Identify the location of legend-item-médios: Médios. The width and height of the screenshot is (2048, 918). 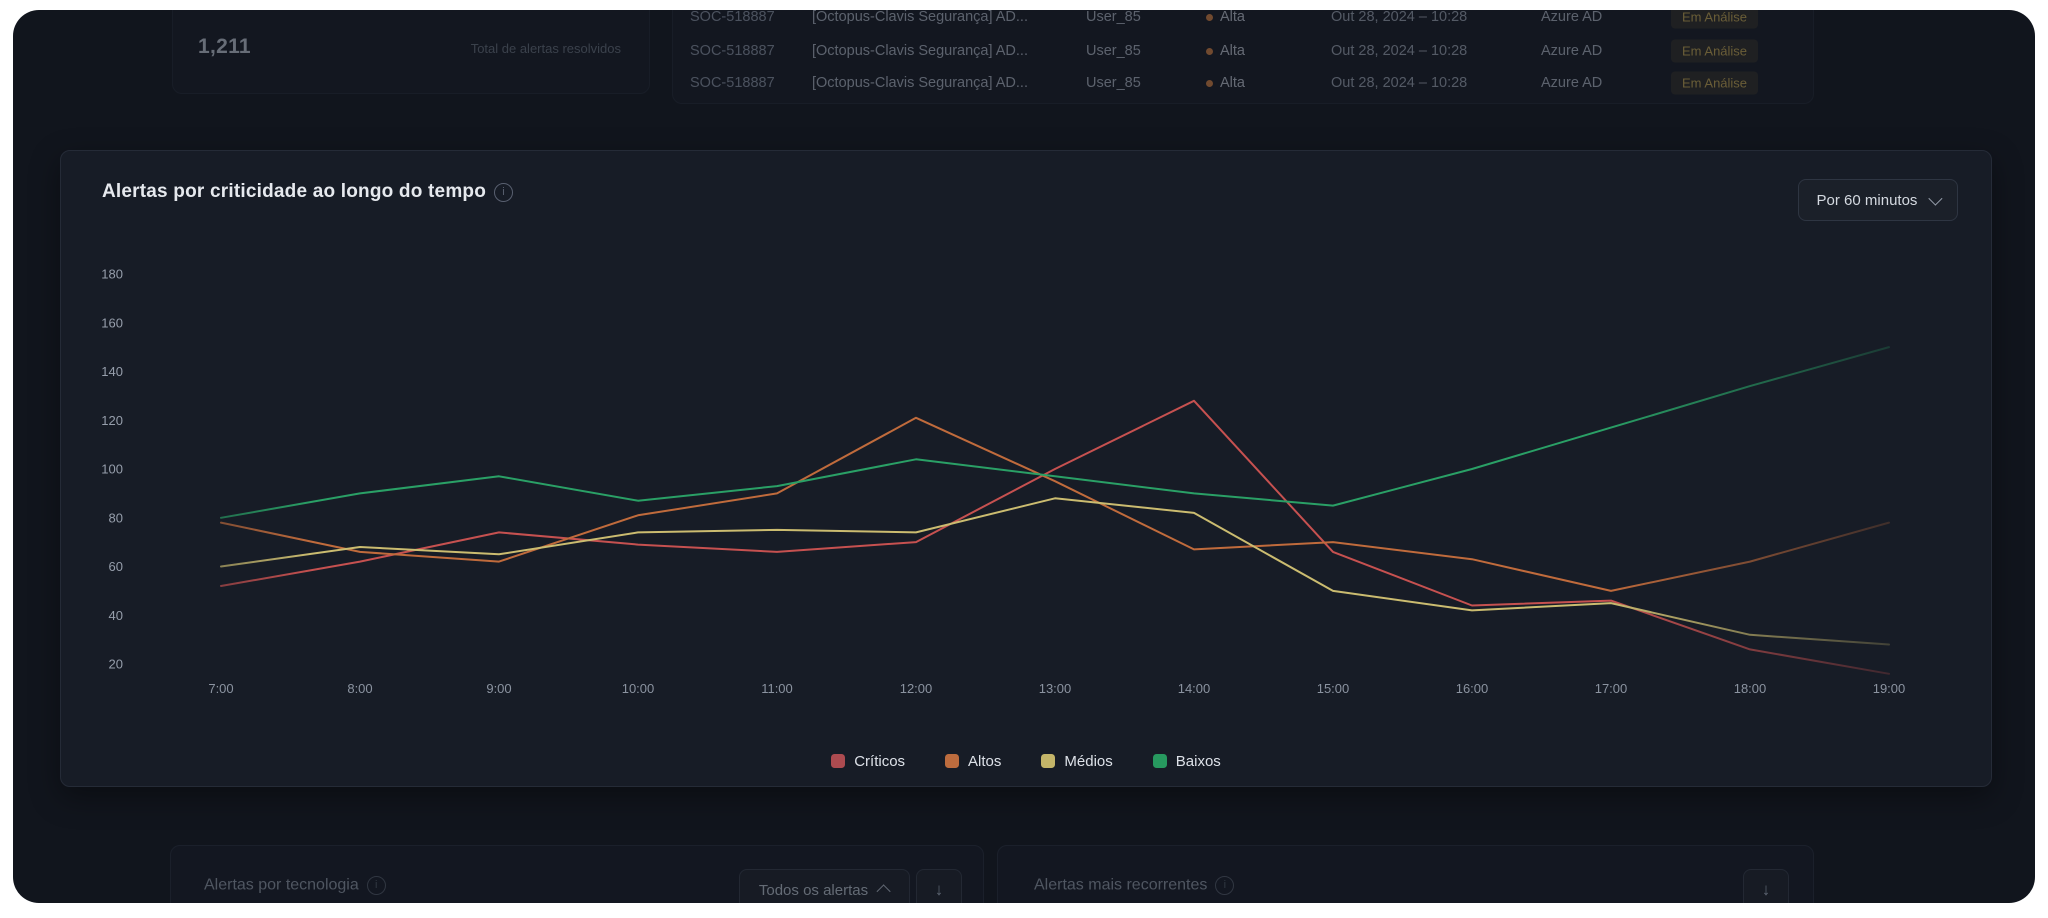
(1077, 761).